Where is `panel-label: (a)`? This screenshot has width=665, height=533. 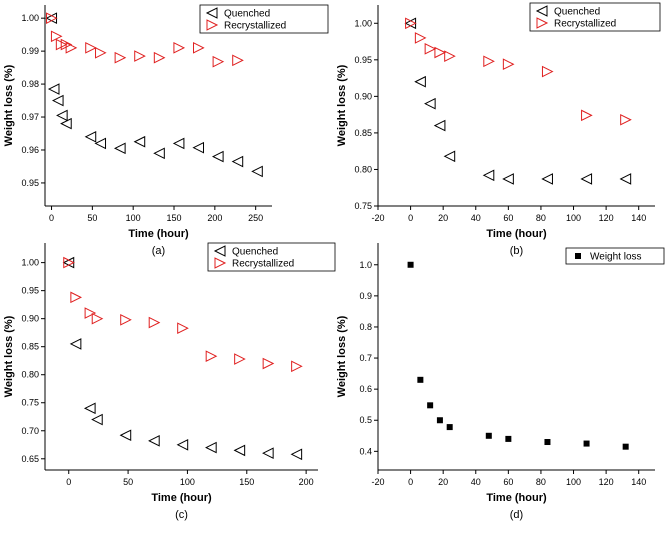 panel-label: (a) is located at coordinates (158, 251).